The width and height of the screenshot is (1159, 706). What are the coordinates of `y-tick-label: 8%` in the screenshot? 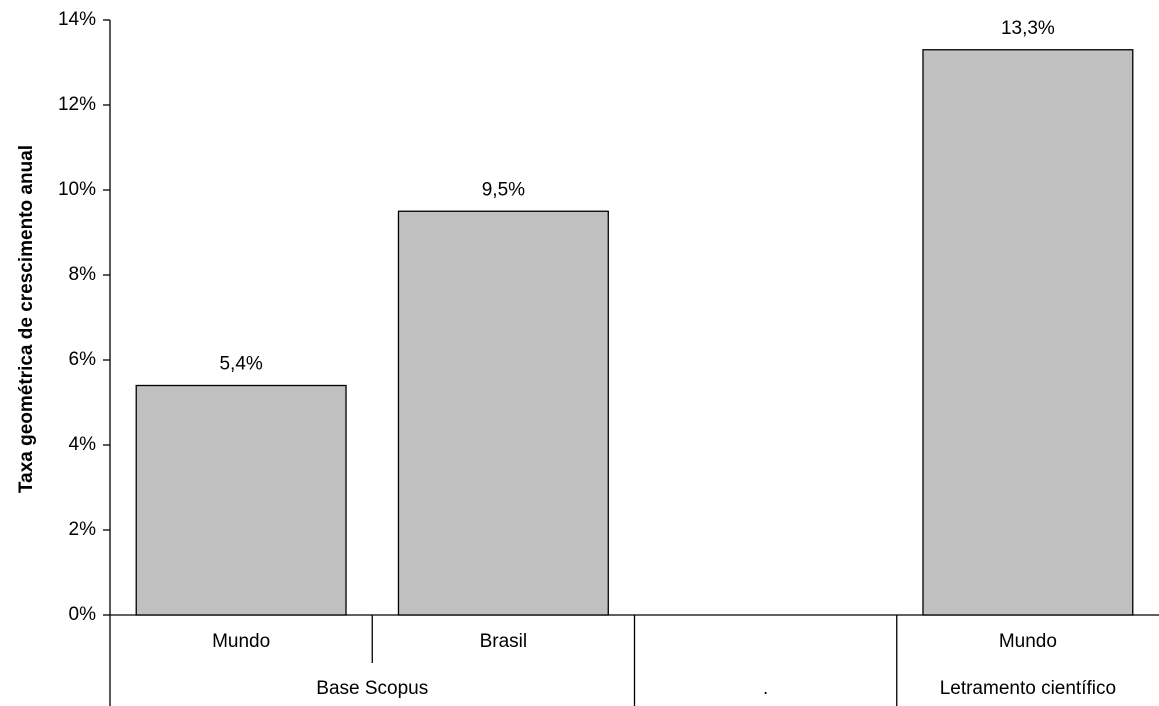 It's located at (83, 274).